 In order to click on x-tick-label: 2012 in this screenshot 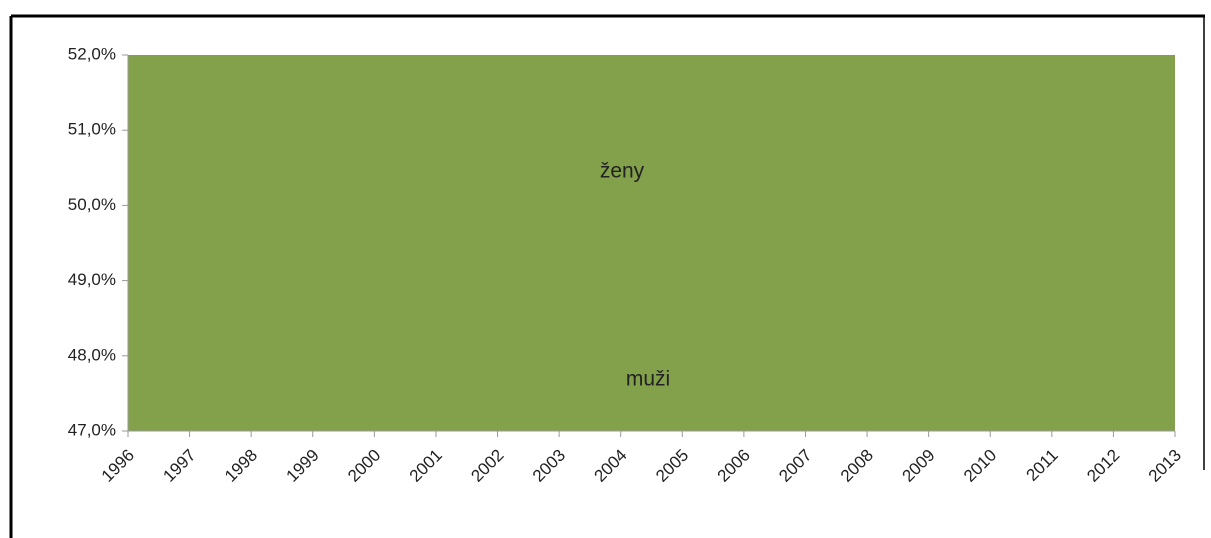, I will do `click(1103, 466)`.